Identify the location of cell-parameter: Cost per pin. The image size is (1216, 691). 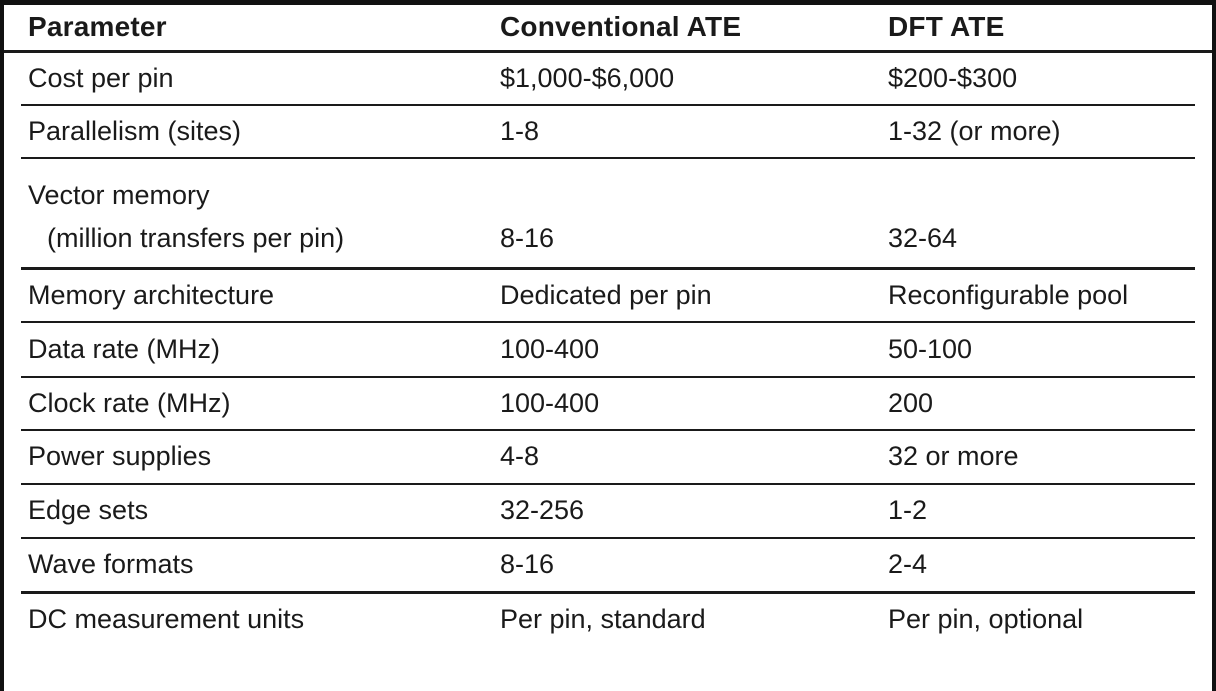
(101, 77).